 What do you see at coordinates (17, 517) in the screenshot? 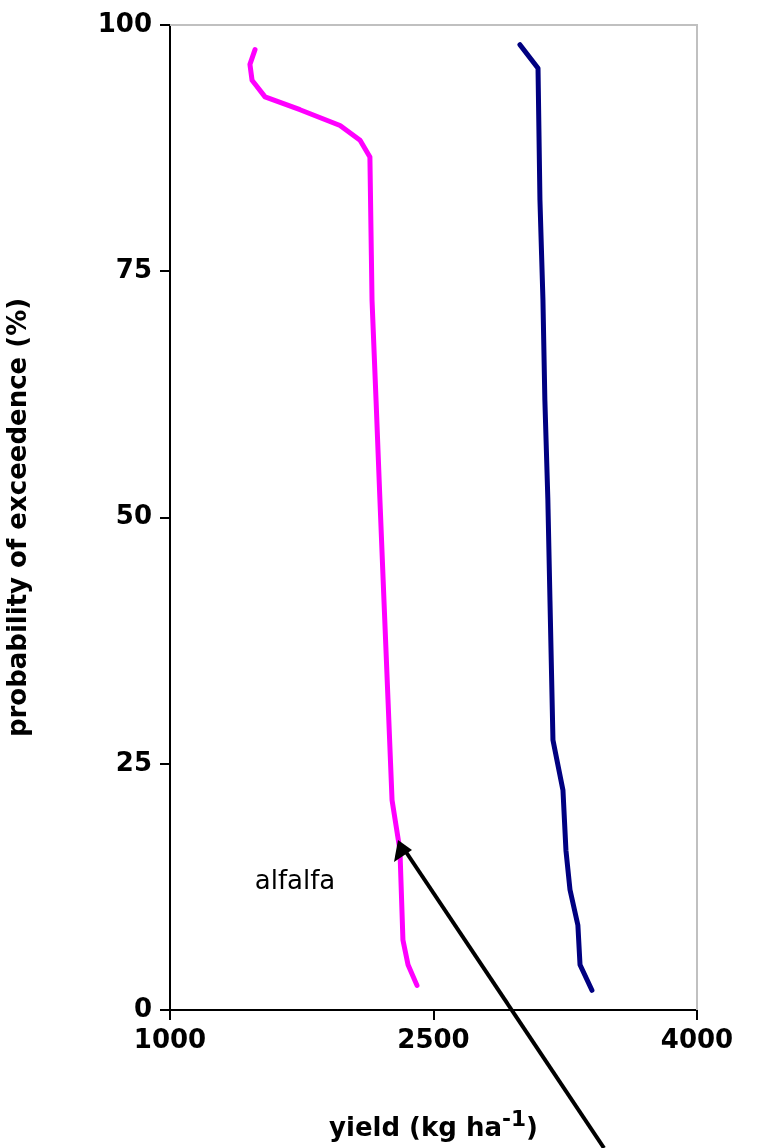
I see `y-axis-title: probability of exceedence (%)` at bounding box center [17, 517].